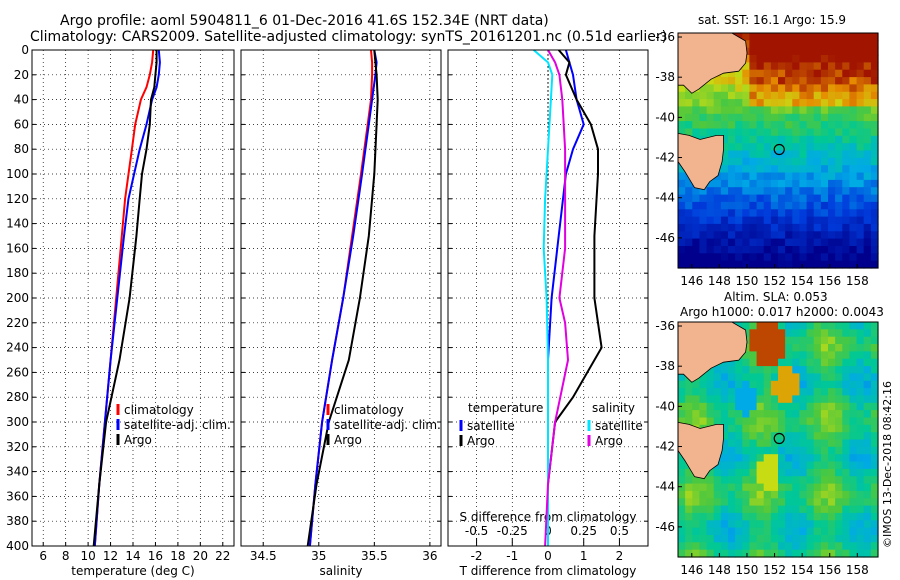  I want to click on salinity-series-argo, so click(342, 298).